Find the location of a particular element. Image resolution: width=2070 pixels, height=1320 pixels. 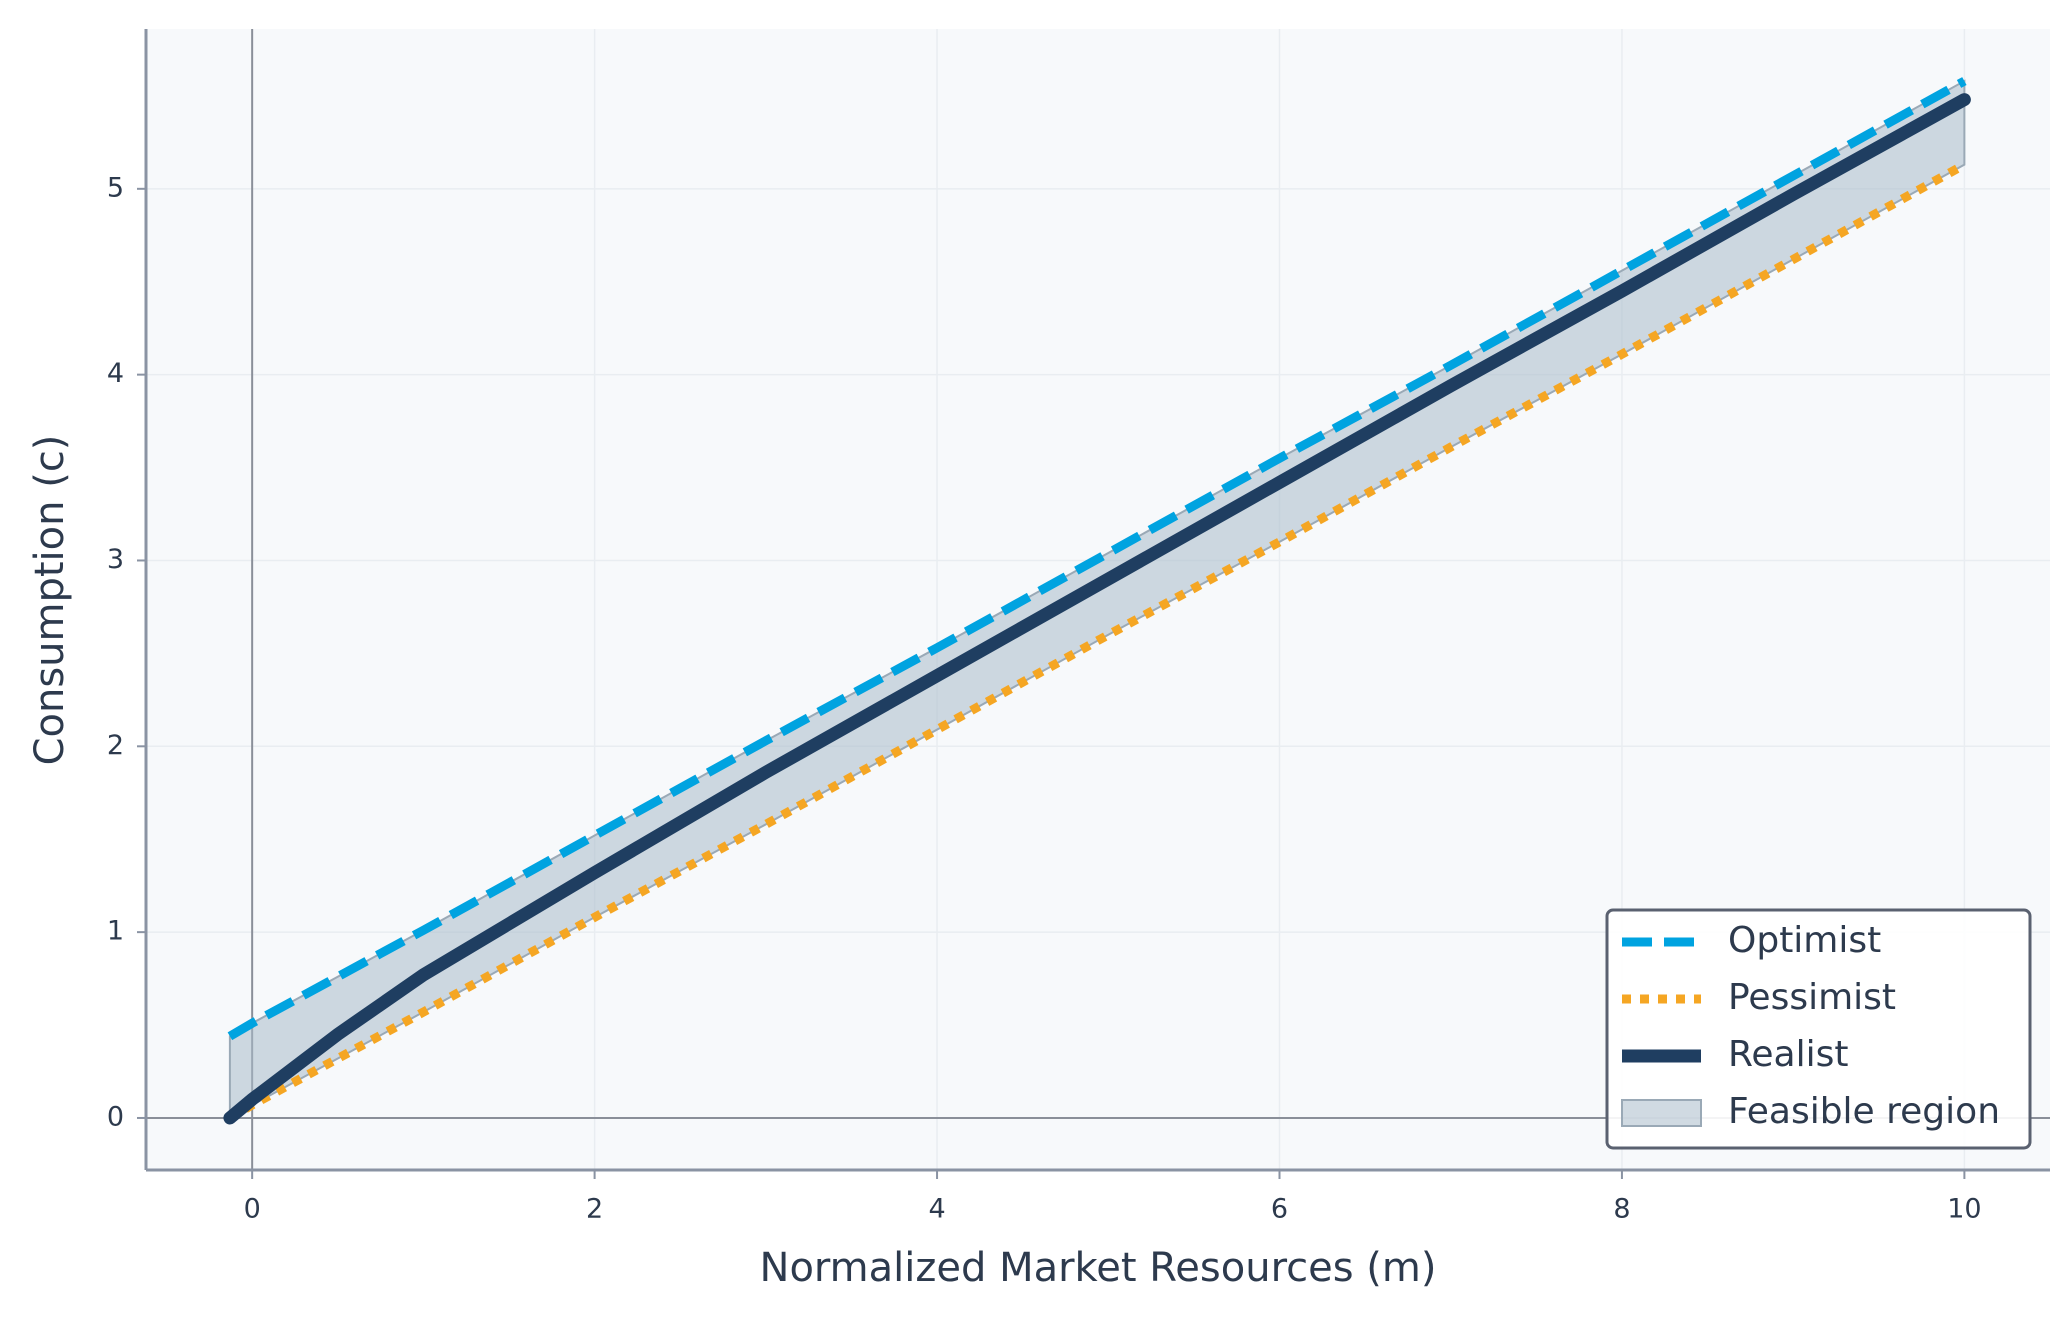

x-tick-label: 0 is located at coordinates (252, 1209).